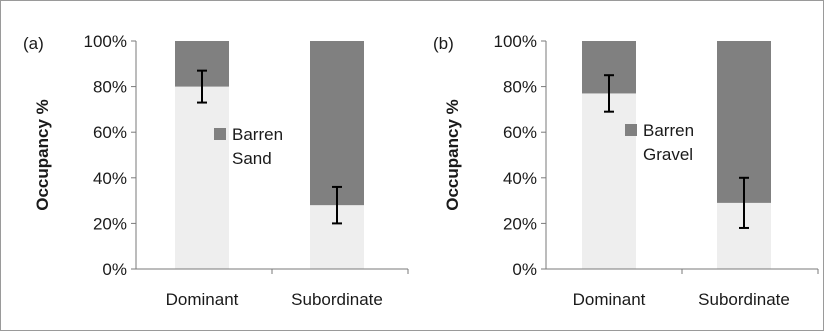  Describe the element at coordinates (659, 142) in the screenshot. I see `legend: Barren Gravel` at that location.